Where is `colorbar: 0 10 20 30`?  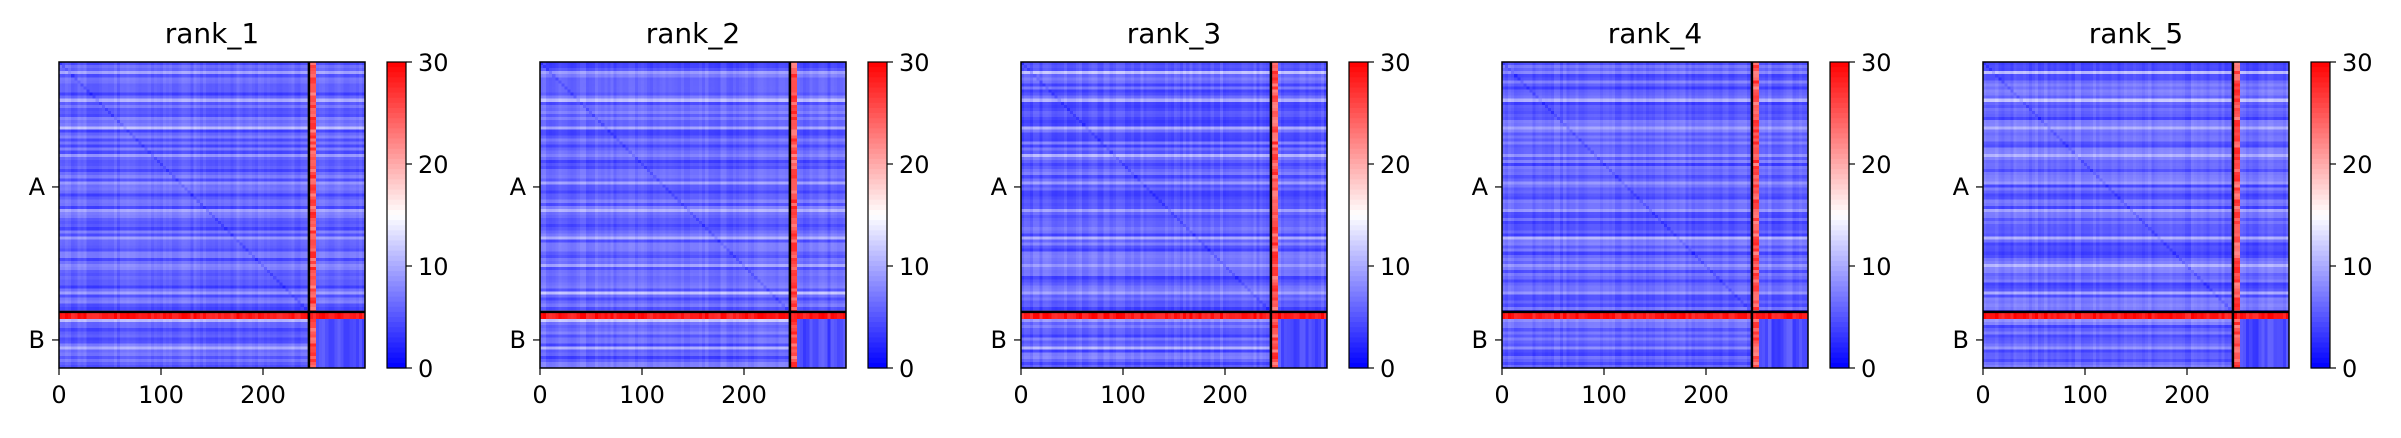
colorbar: 0 10 20 30 is located at coordinates (1379, 216).